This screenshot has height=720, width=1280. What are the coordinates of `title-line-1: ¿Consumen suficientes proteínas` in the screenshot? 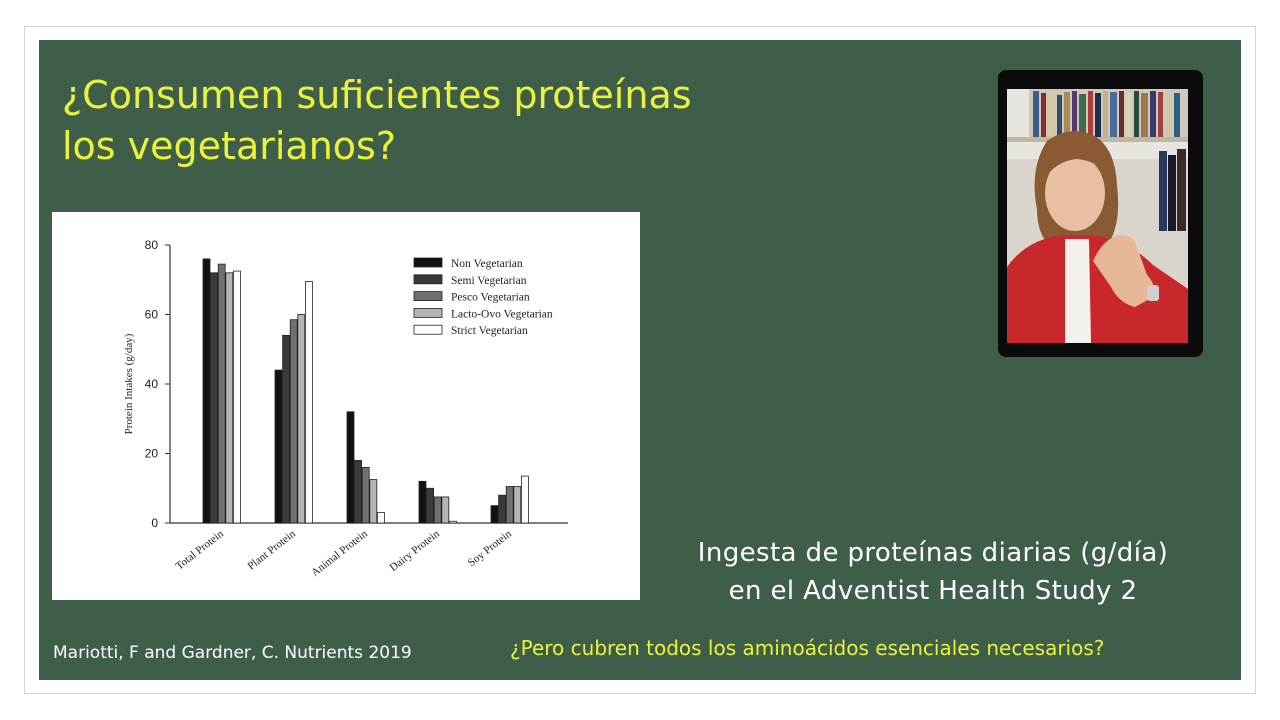 It's located at (377, 95).